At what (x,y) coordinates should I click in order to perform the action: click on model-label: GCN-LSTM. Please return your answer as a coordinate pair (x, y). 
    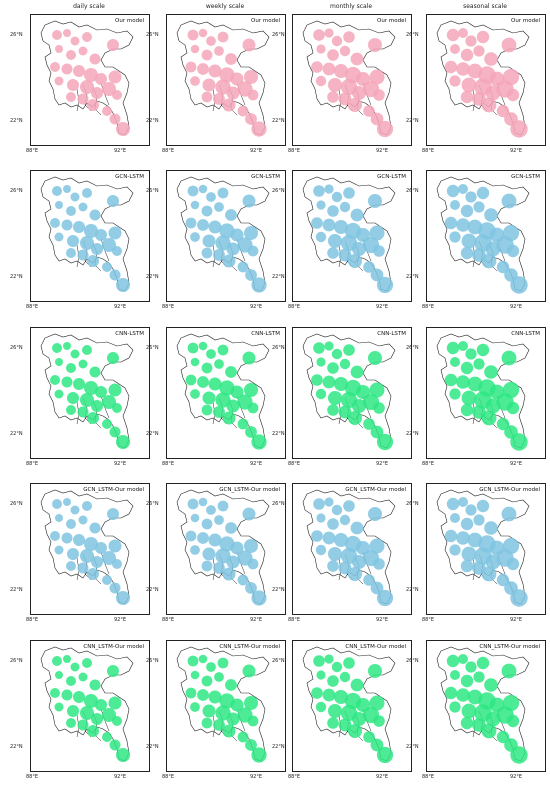
    Looking at the image, I should click on (525, 177).